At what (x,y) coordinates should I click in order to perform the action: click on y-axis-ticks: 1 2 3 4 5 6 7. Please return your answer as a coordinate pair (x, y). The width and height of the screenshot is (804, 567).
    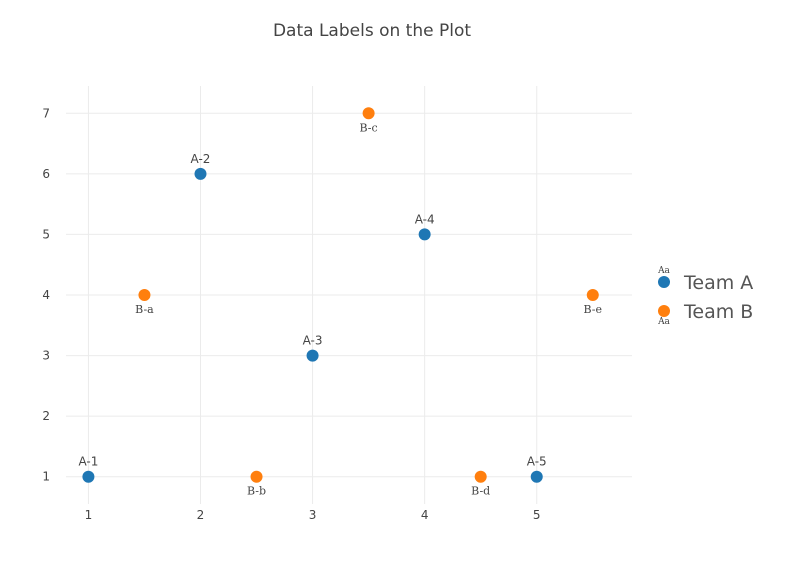
    Looking at the image, I should click on (46, 294).